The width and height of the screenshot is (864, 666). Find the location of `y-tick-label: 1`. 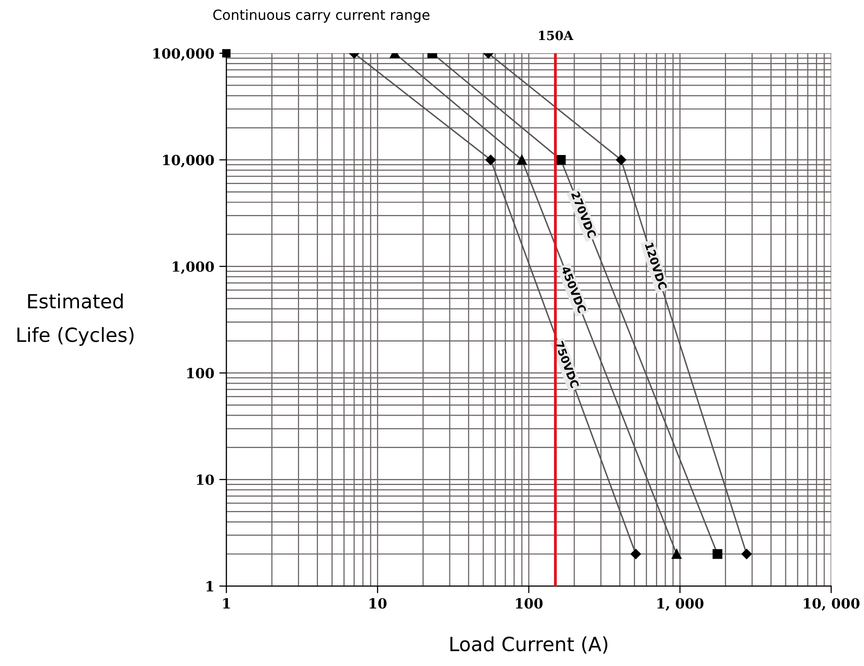

y-tick-label: 1 is located at coordinates (210, 586).